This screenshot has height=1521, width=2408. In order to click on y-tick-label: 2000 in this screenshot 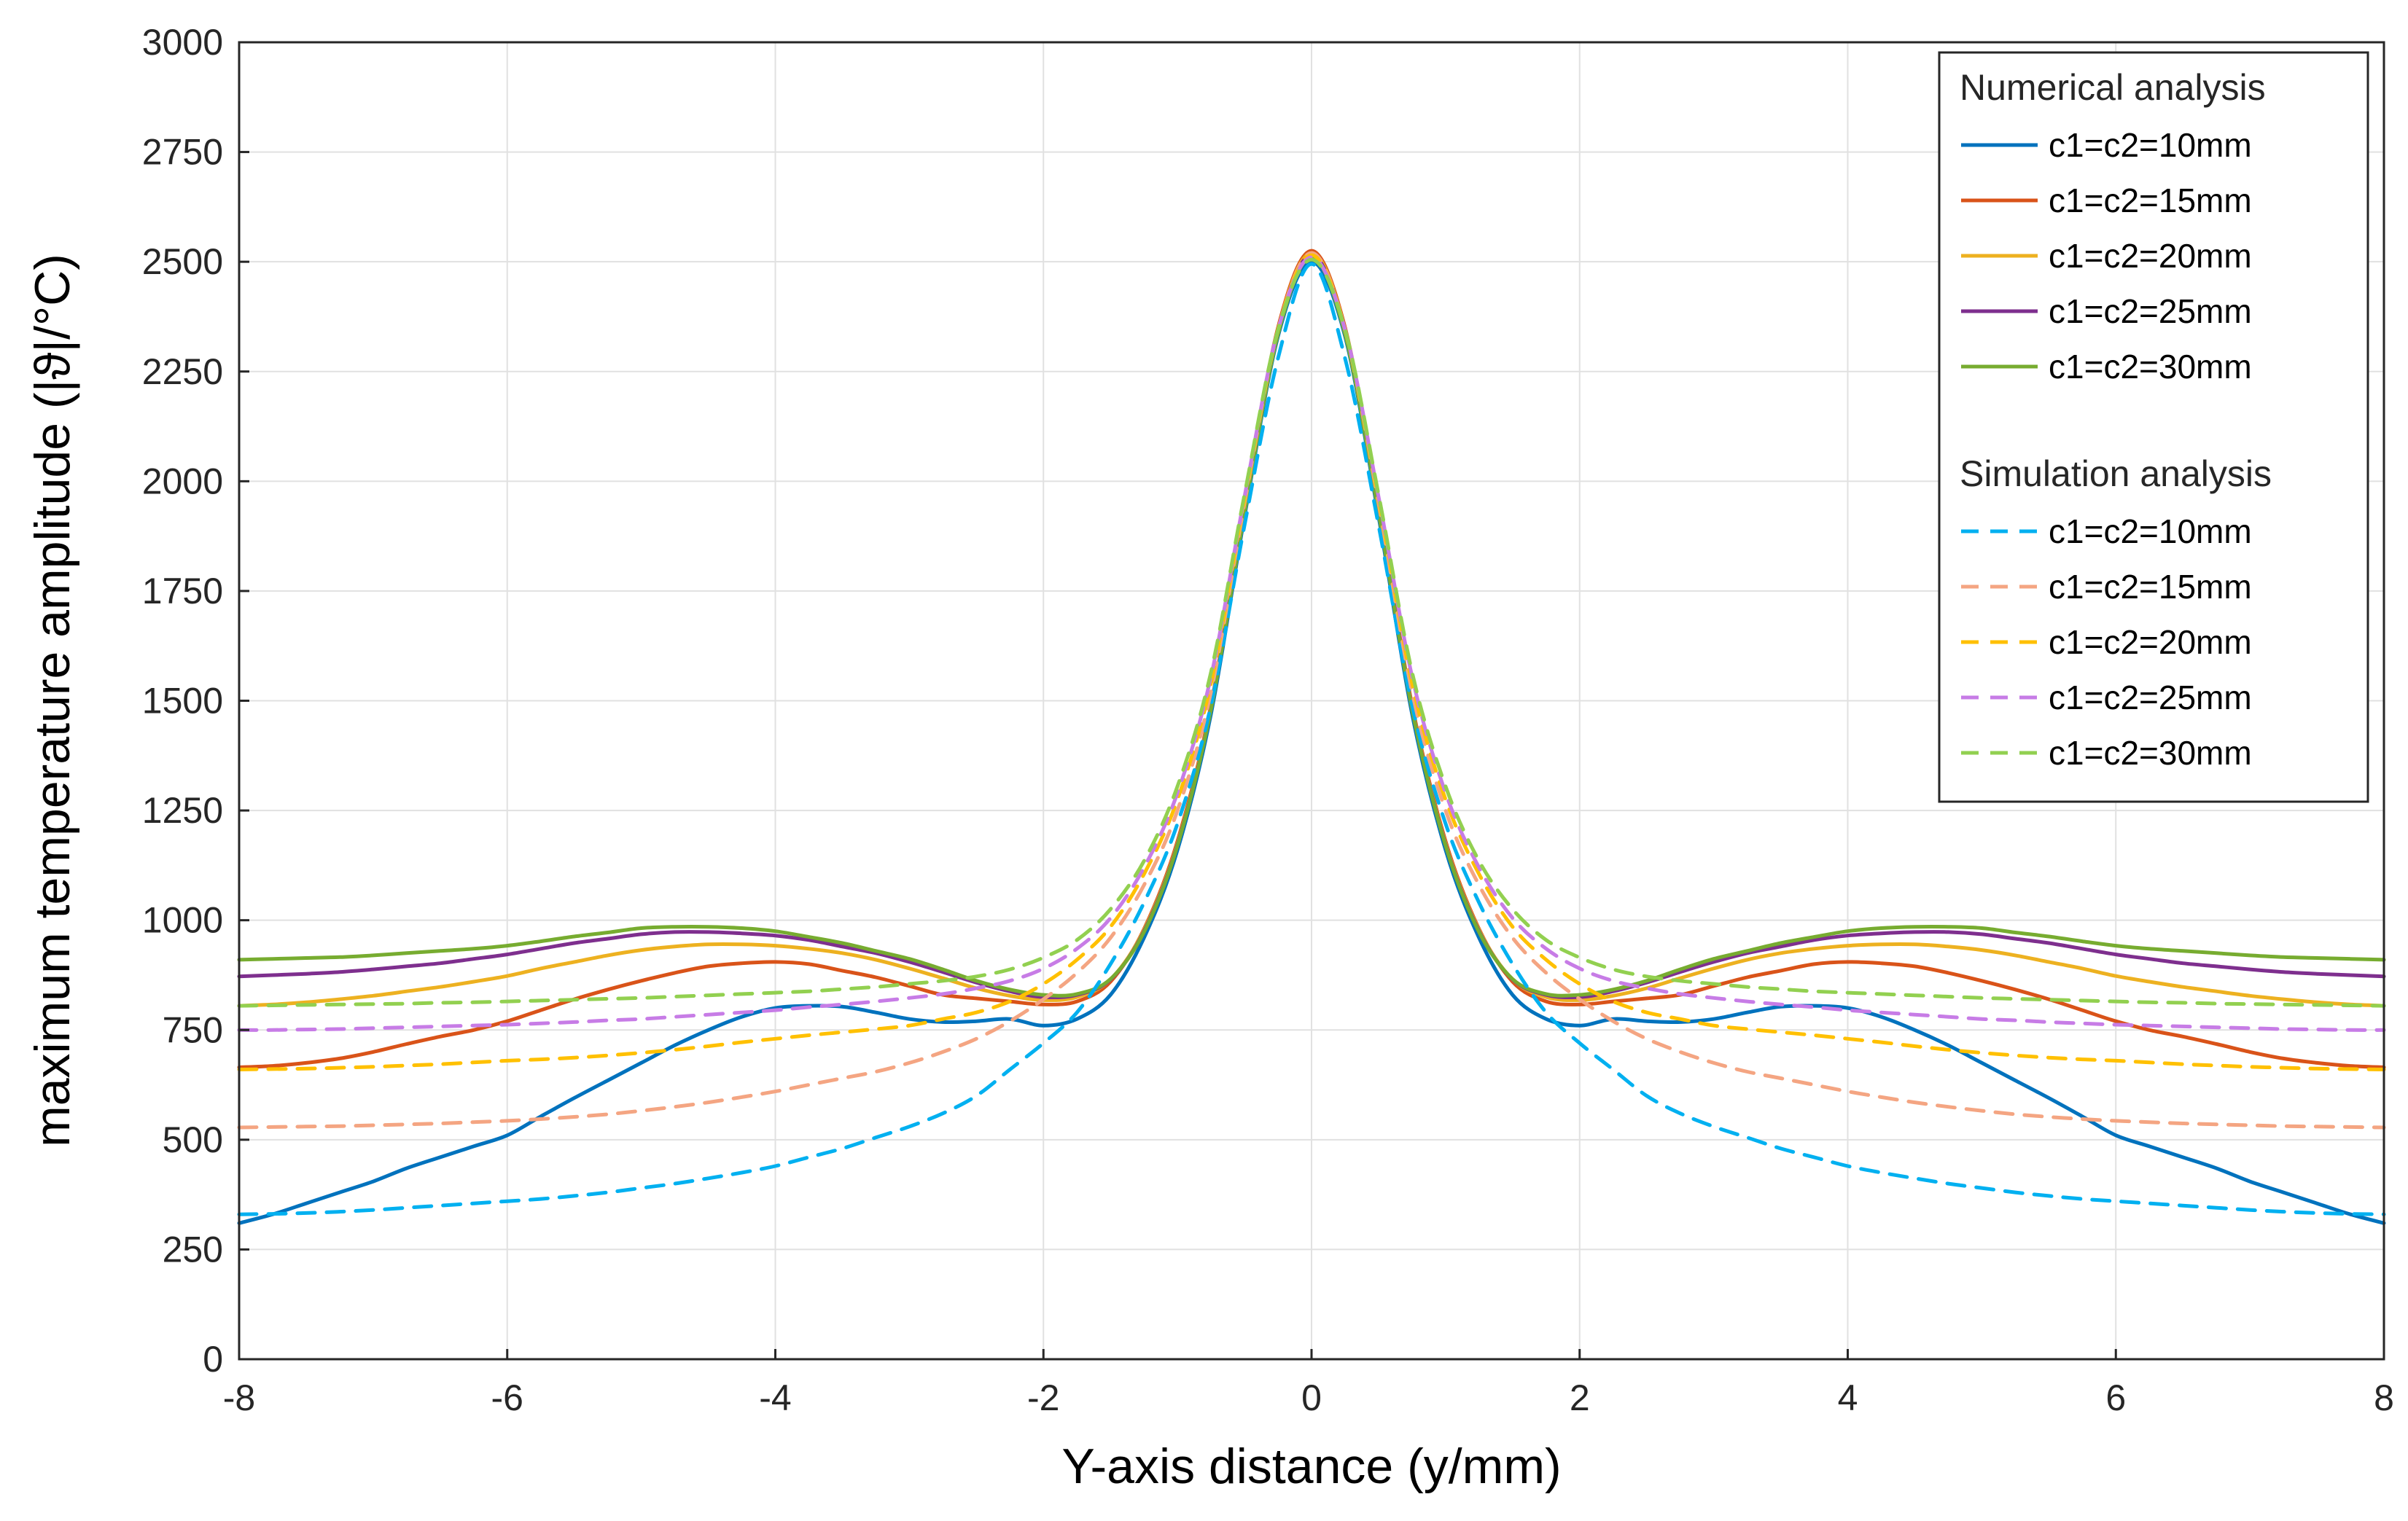, I will do `click(183, 481)`.